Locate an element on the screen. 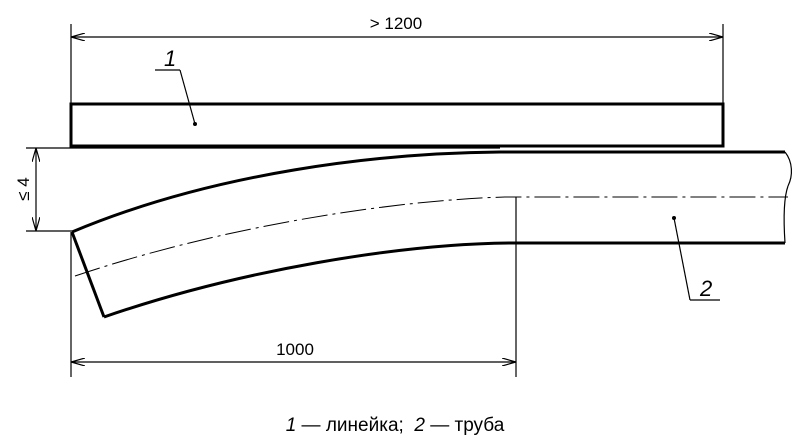 This screenshot has width=796, height=440. deviation-label: ≤ 4 is located at coordinates (23, 189).